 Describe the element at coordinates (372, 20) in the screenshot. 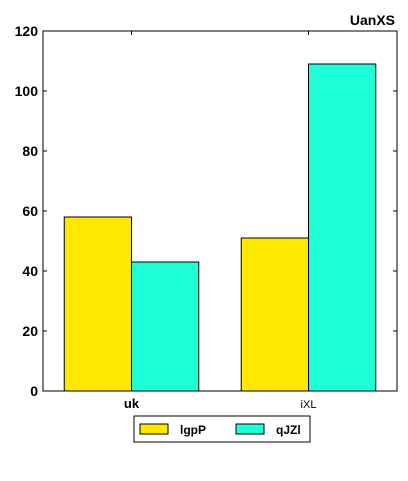

I see `chart-title: UanXS` at that location.